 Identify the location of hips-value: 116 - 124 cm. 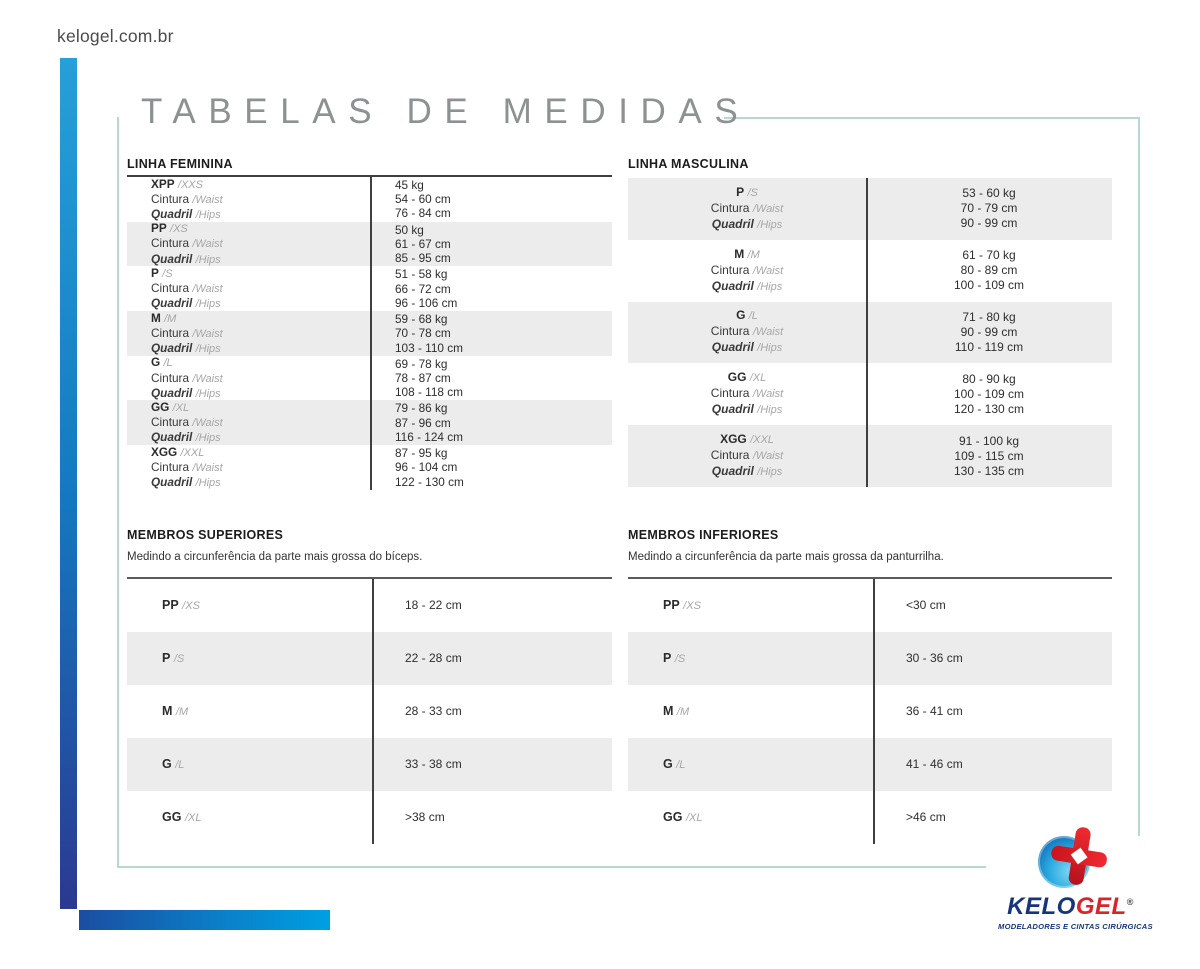
(429, 436).